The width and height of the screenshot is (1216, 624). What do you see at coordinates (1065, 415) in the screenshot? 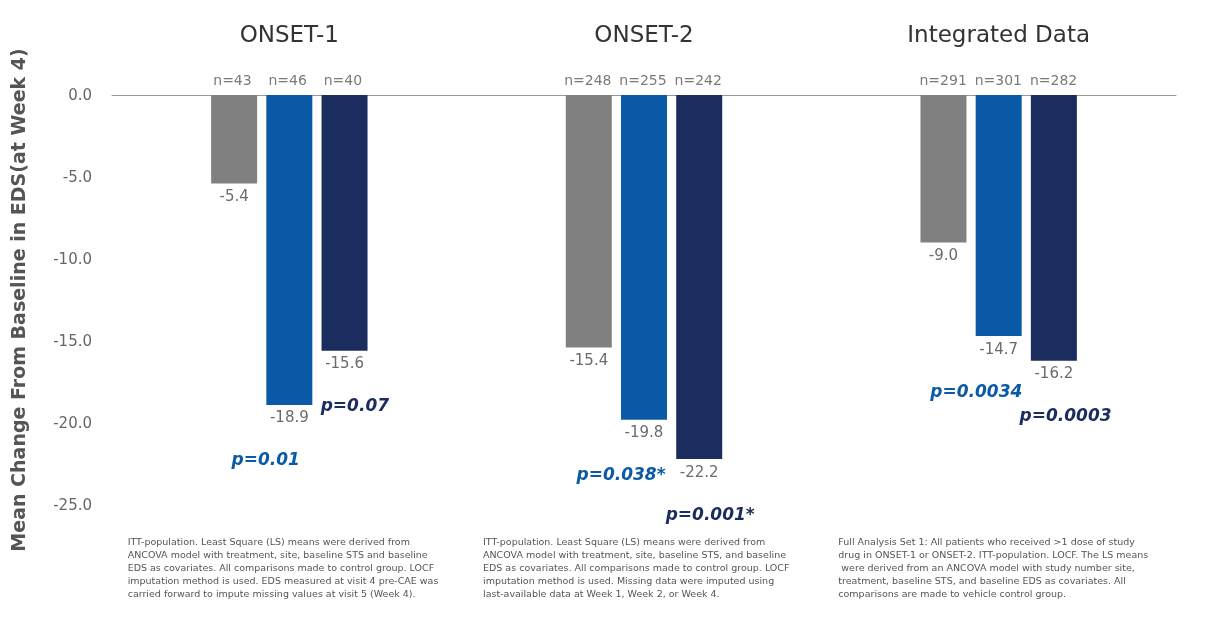
I see `annotation: p=0.0003` at bounding box center [1065, 415].